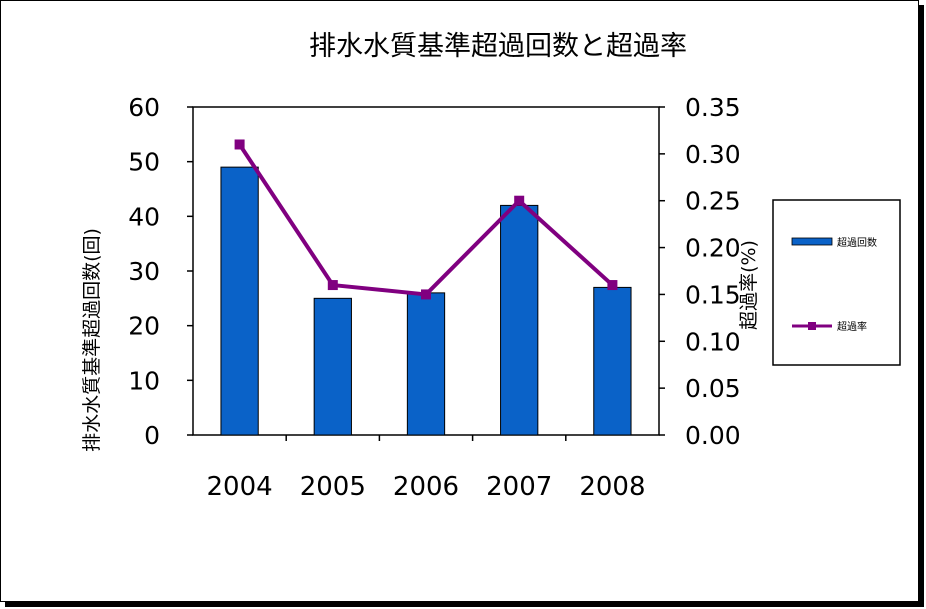 The width and height of the screenshot is (926, 609). What do you see at coordinates (713, 435) in the screenshot?
I see `right-tick-label: 0.00` at bounding box center [713, 435].